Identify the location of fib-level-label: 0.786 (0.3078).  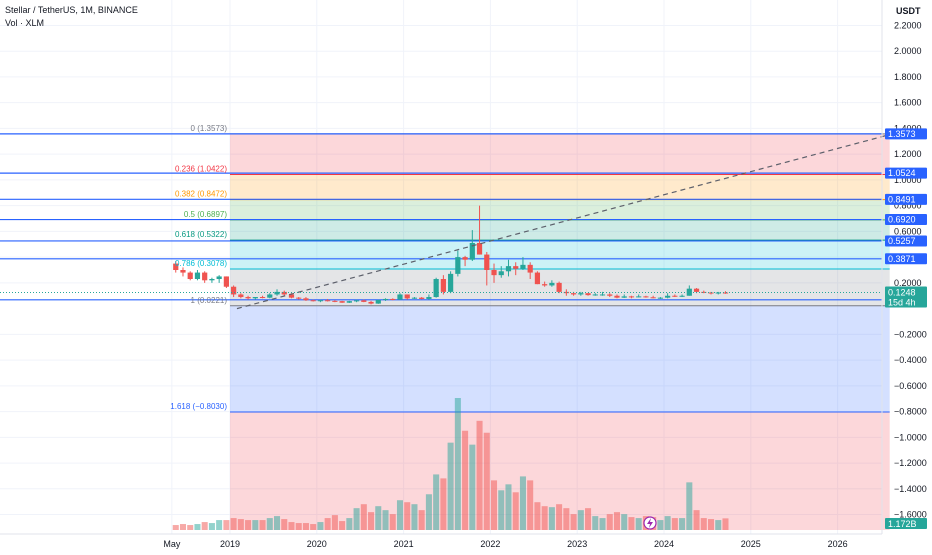
(201, 263).